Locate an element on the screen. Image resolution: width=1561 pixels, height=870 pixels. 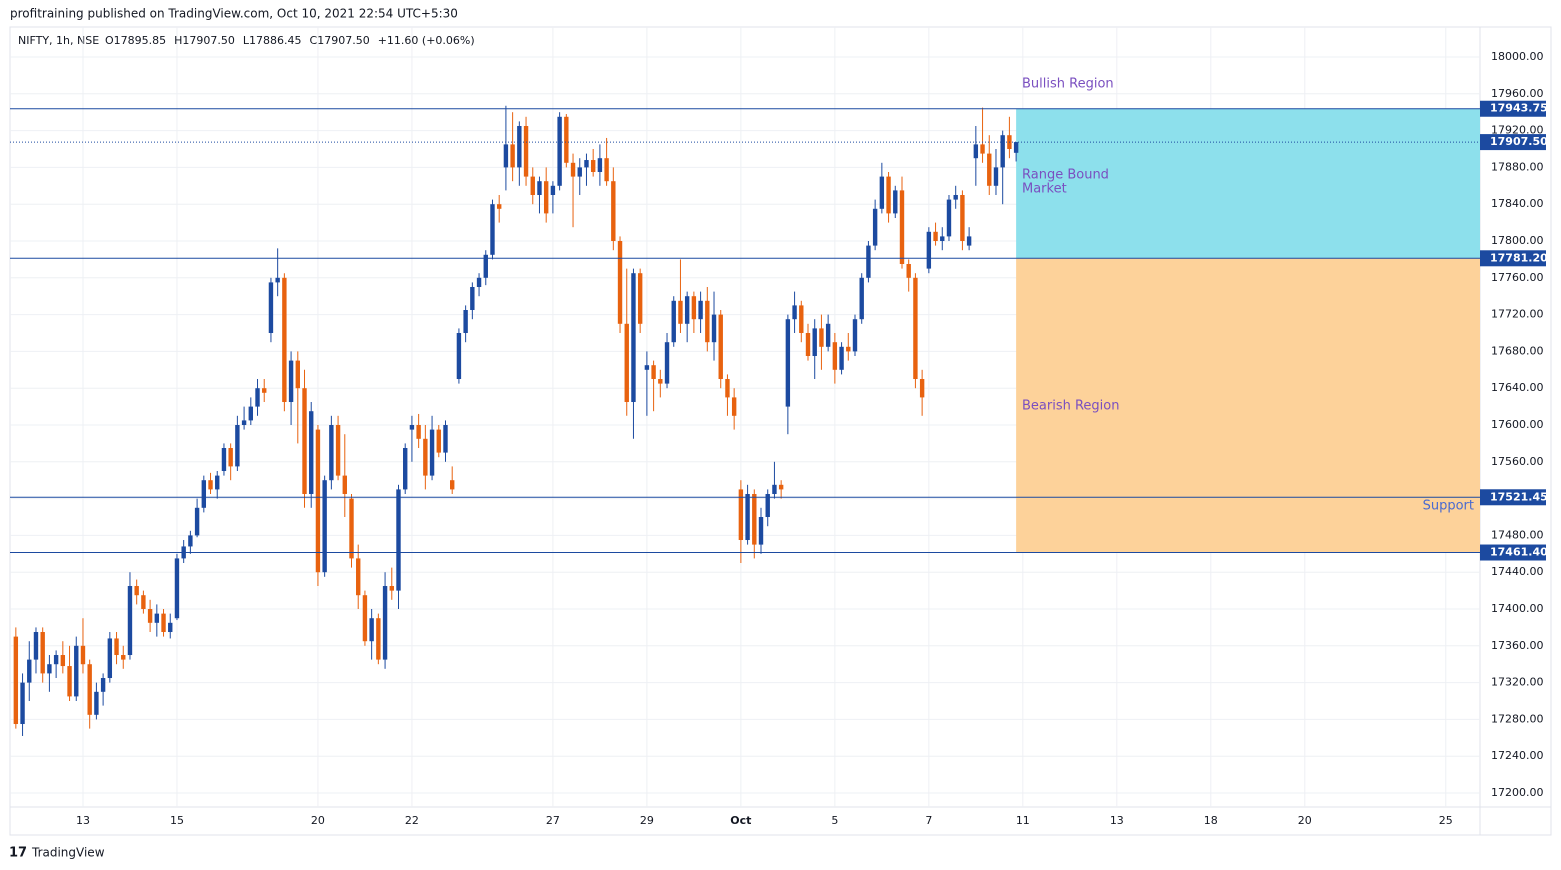
y-tick-label: 17600.00 is located at coordinates (1517, 424).